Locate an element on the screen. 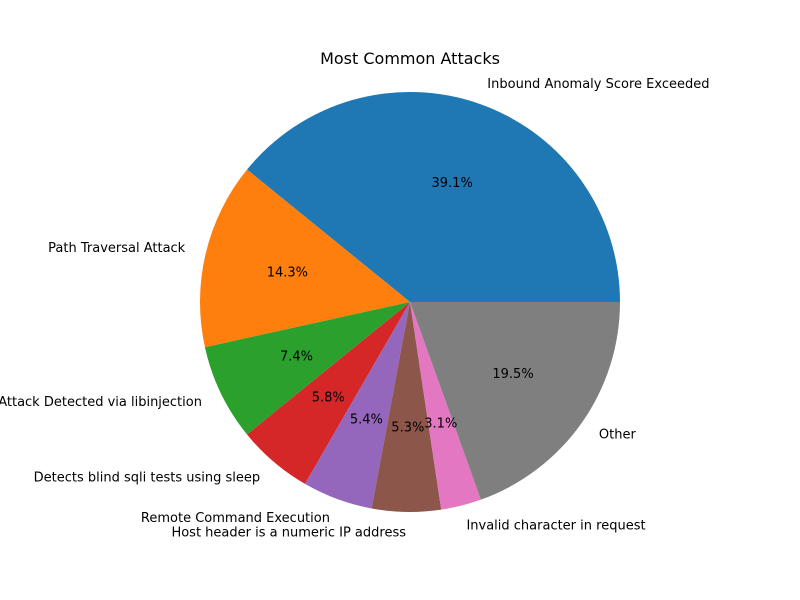 Image resolution: width=800 pixels, height=600 pixels. pie-slice-remote-command-execution is located at coordinates (357, 405).